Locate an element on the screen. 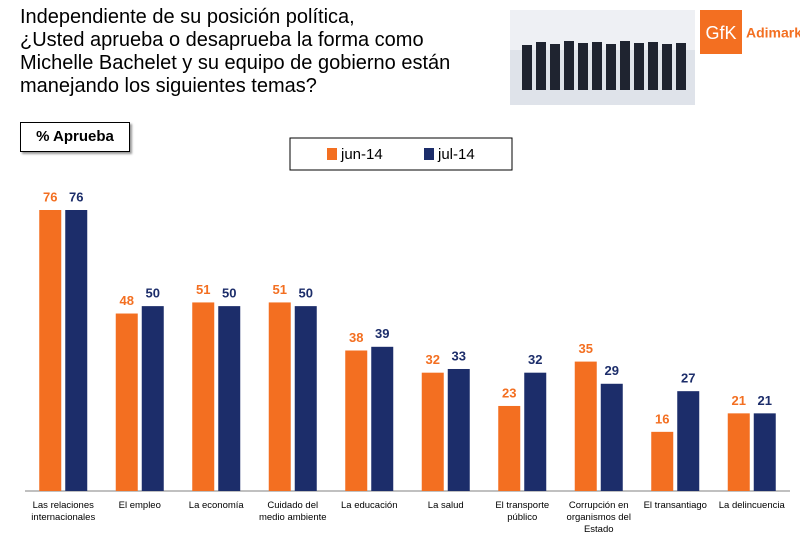 This screenshot has height=555, width=800. x-tick-label: El empleo is located at coordinates (139, 505).